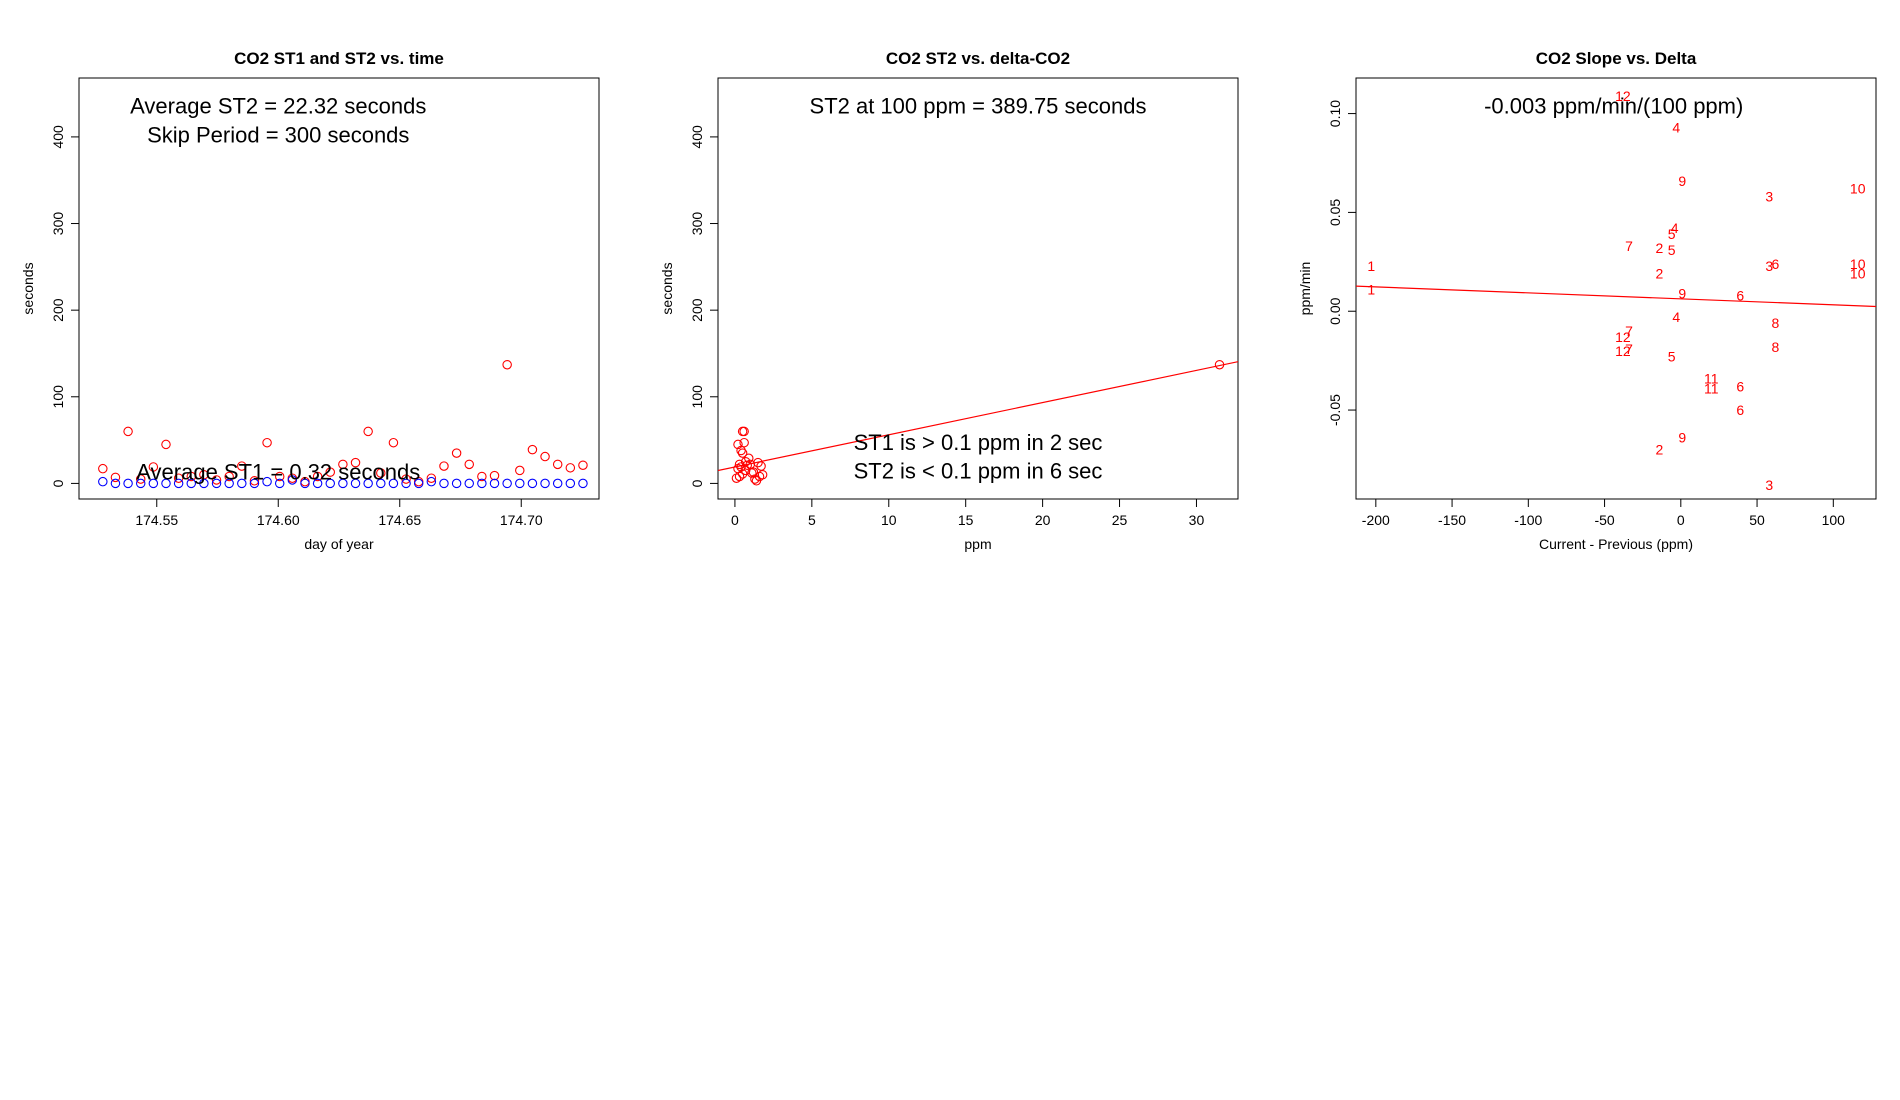 Image resolution: width=1900 pixels, height=1100 pixels. Describe the element at coordinates (978, 442) in the screenshot. I see `plot-annotation: ST1 is > 0.1 ppm in 2 sec` at that location.